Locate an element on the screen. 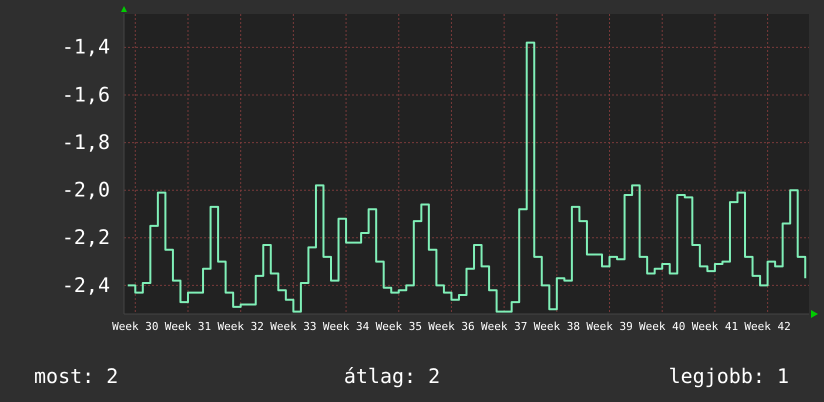  x-tick-label: Week 34 is located at coordinates (346, 326).